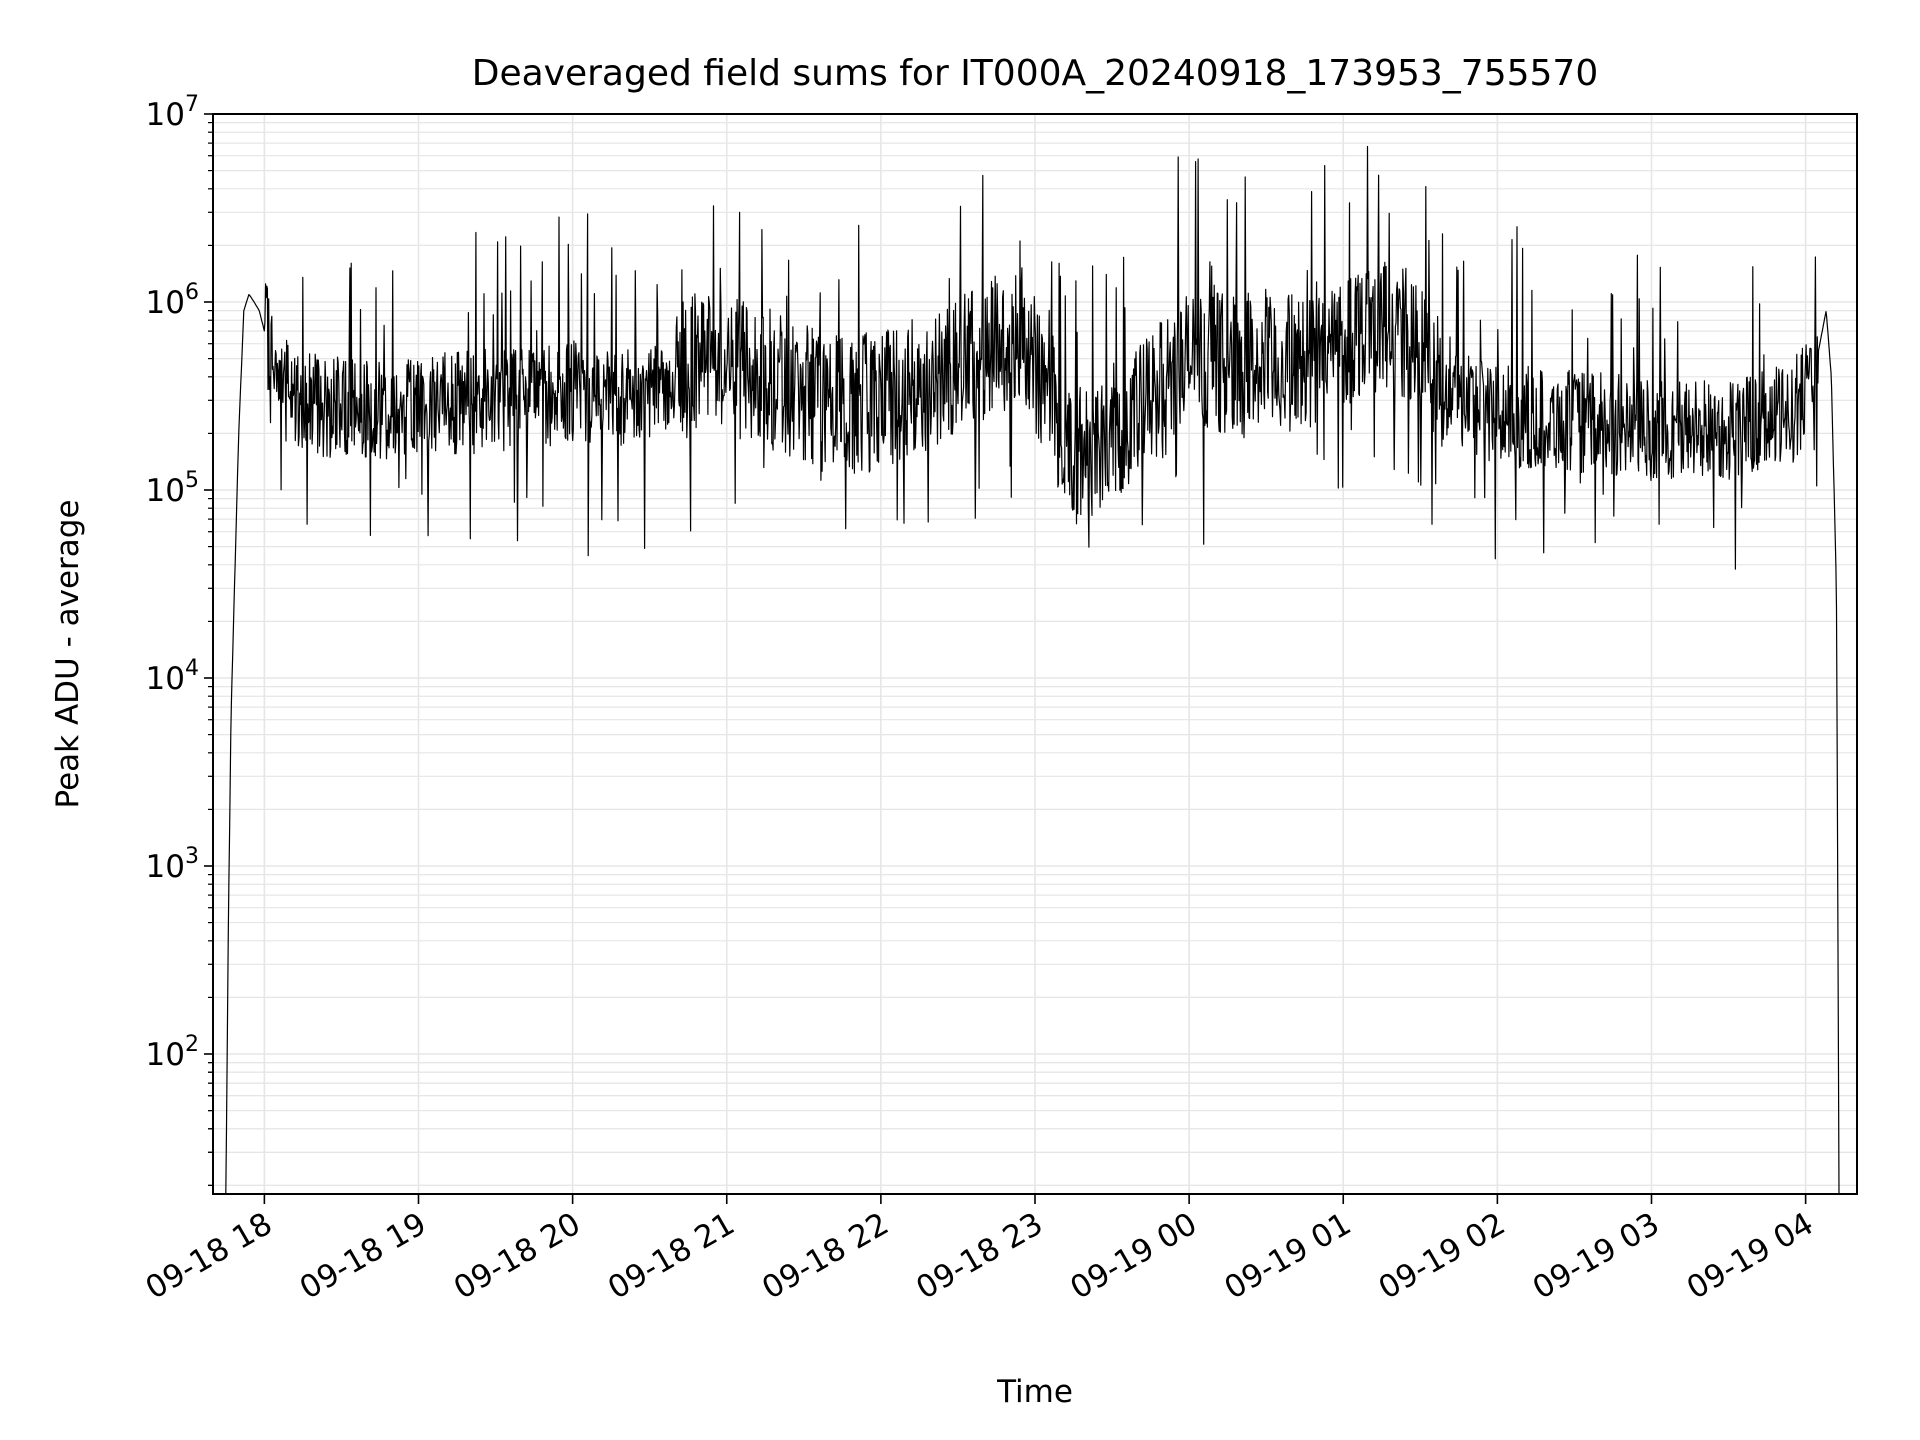 The height and width of the screenshot is (1440, 1920). What do you see at coordinates (1034, 1392) in the screenshot?
I see `x-axis-label: Time` at bounding box center [1034, 1392].